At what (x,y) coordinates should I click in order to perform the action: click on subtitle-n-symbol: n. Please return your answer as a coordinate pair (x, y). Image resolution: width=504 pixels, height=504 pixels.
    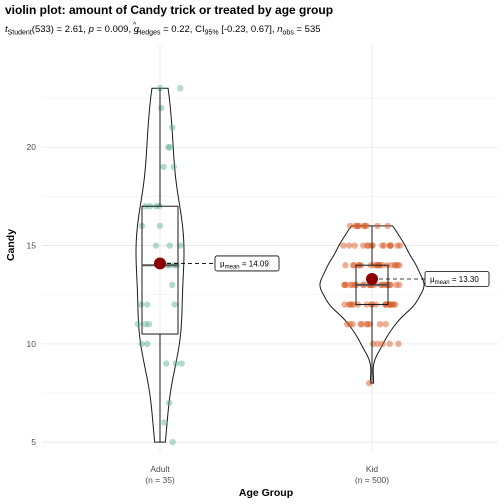
    Looking at the image, I should click on (279, 29).